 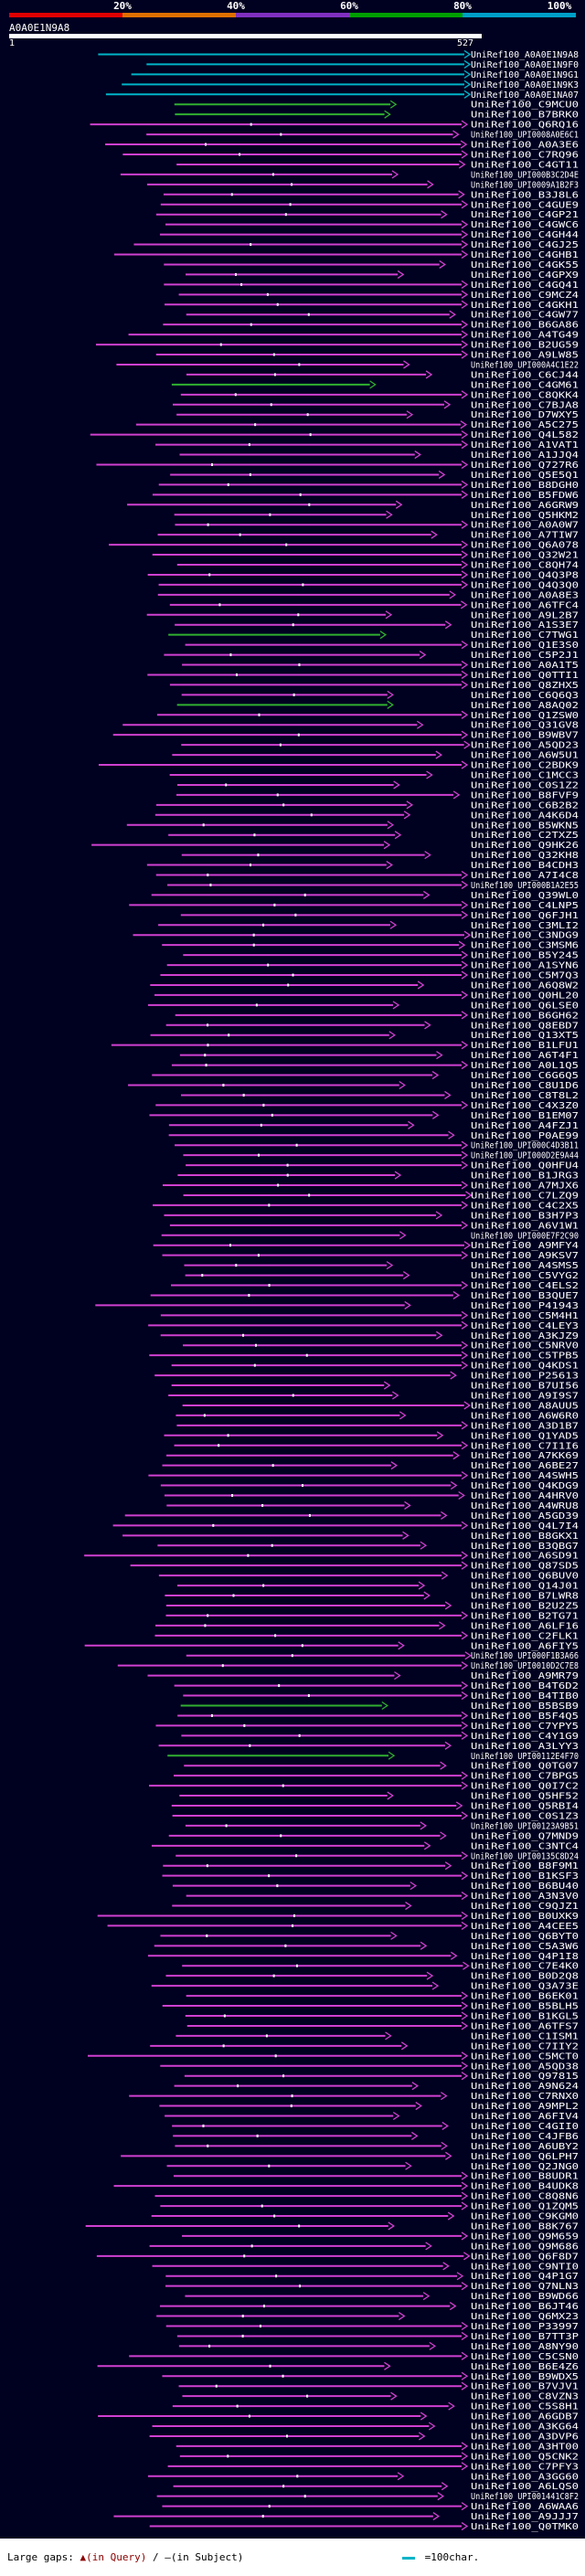 I want to click on hit-label: UniRef100_A4HRV0, so click(x=525, y=1496).